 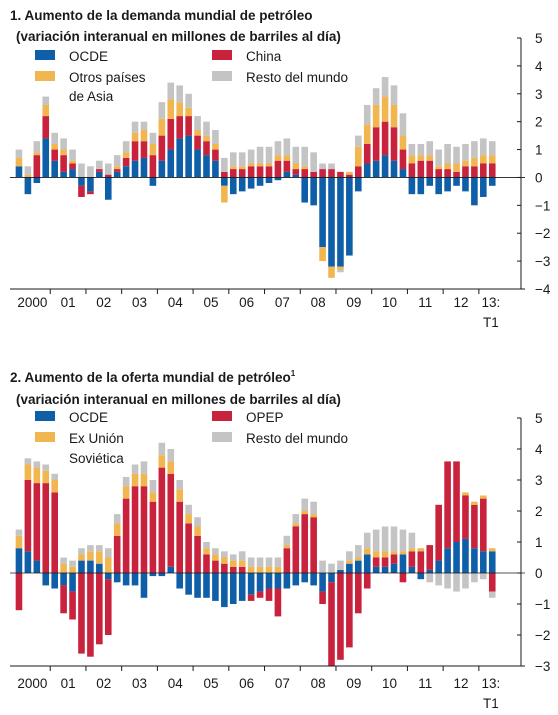 I want to click on legend-label: Resto del mundo, so click(x=297, y=438).